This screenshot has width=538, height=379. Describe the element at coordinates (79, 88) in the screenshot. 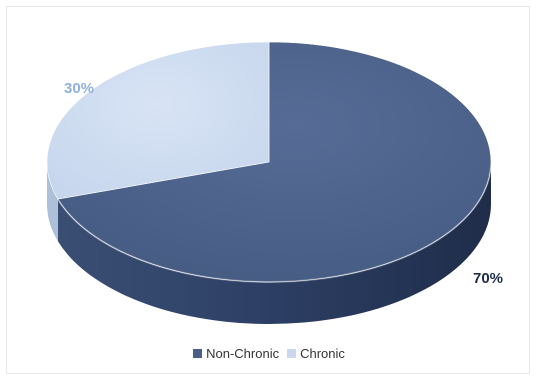

I see `data-label-chronic: 30%` at that location.